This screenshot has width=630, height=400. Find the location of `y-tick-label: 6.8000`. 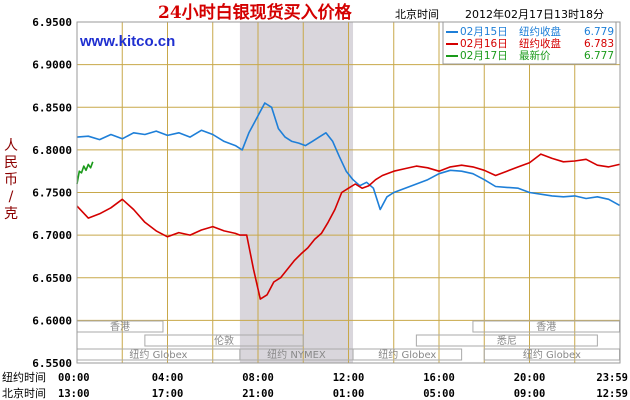

y-tick-label: 6.8000 is located at coordinates (52, 150).